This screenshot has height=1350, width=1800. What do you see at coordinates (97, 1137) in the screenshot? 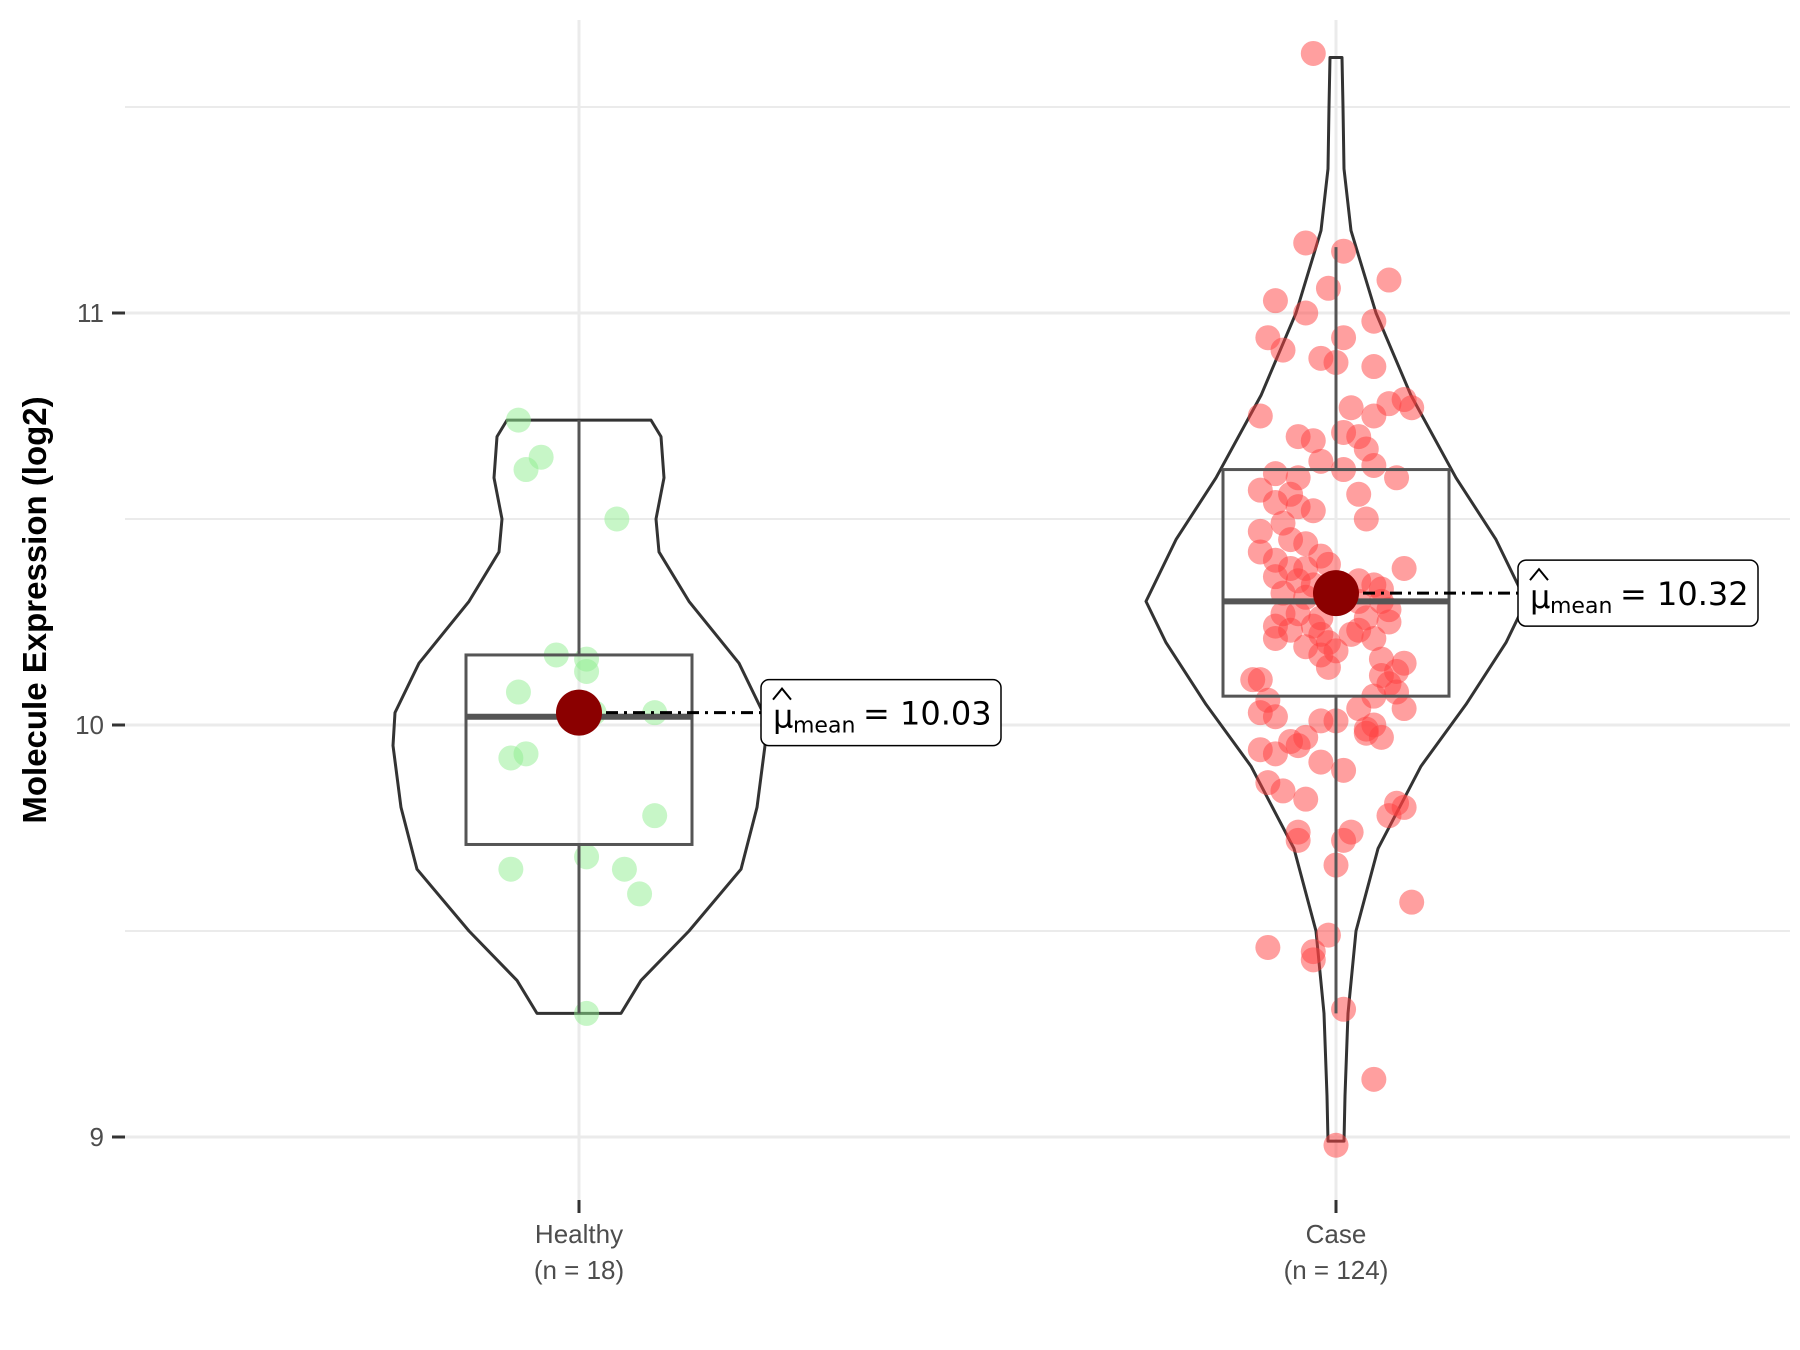
I see `y-tick-label: 9` at bounding box center [97, 1137].